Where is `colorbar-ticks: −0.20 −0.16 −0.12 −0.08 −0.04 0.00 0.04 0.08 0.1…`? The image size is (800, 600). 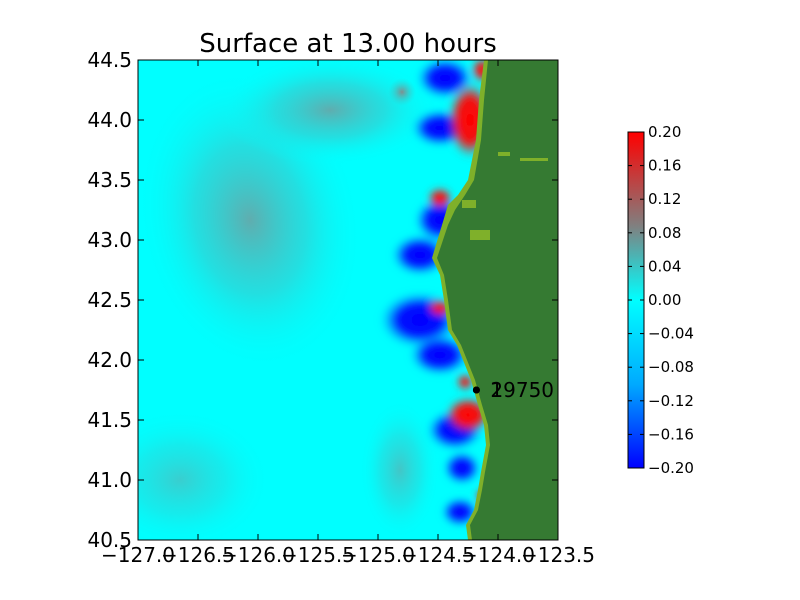
colorbar-ticks: −0.20 −0.16 −0.12 −0.08 −0.04 0.00 0.04 0.08 0.1… is located at coordinates (661, 300).